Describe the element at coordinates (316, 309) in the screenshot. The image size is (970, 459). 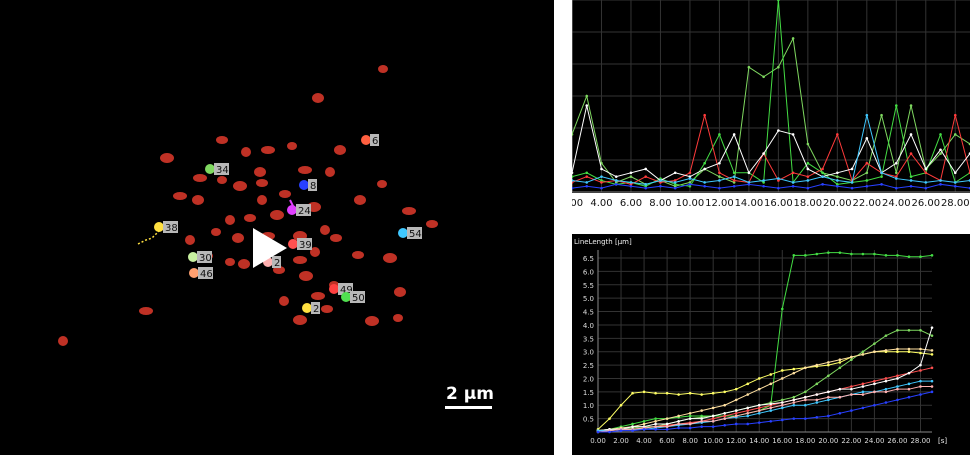
I see `track-label-2: 2` at that location.